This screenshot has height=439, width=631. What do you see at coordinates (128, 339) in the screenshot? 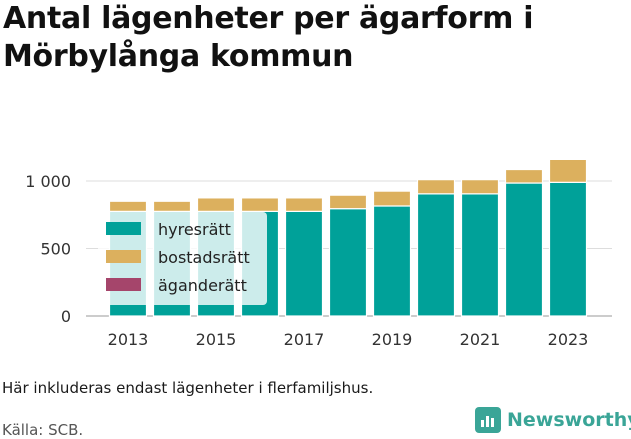
I see `x-tick-label: 2013` at bounding box center [128, 339].